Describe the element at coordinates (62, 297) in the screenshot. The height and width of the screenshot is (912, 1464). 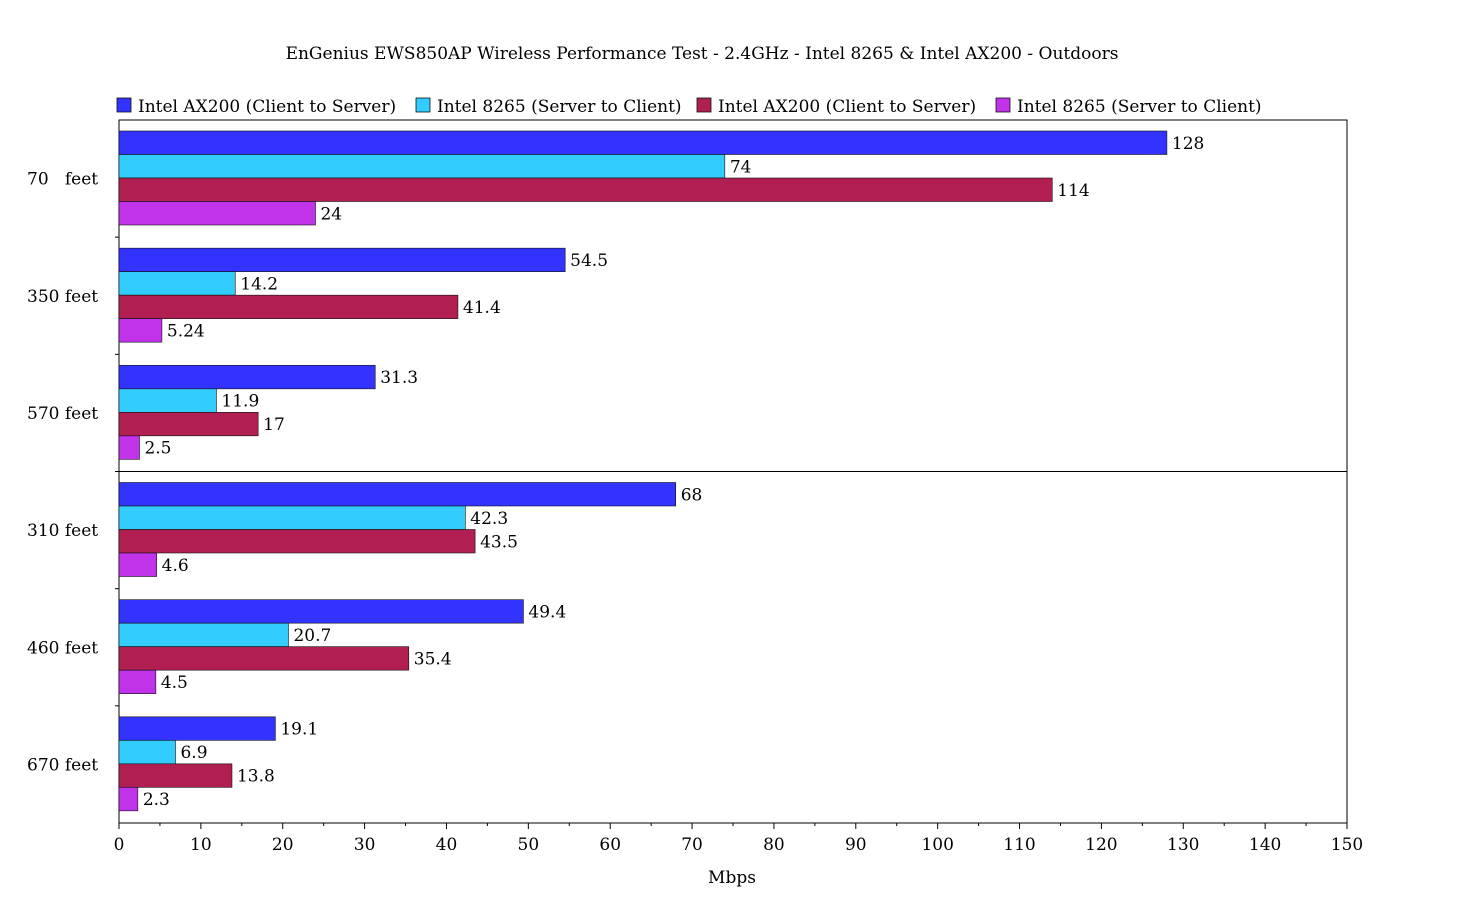
I see `y-tick-label: 350 feet` at that location.